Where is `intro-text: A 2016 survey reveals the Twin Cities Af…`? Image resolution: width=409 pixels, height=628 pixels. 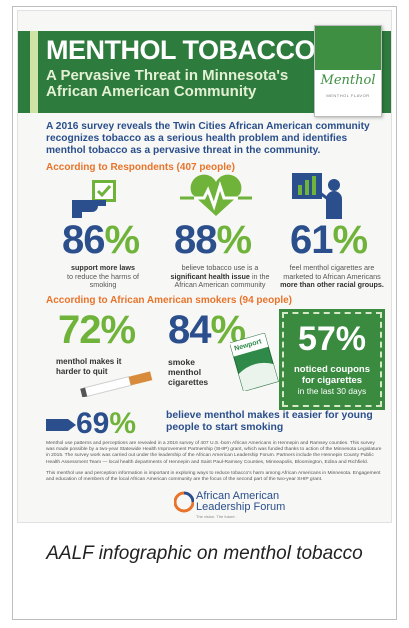
intro-text: A 2016 survey reveals the Twin Cities Af… is located at coordinates (208, 138).